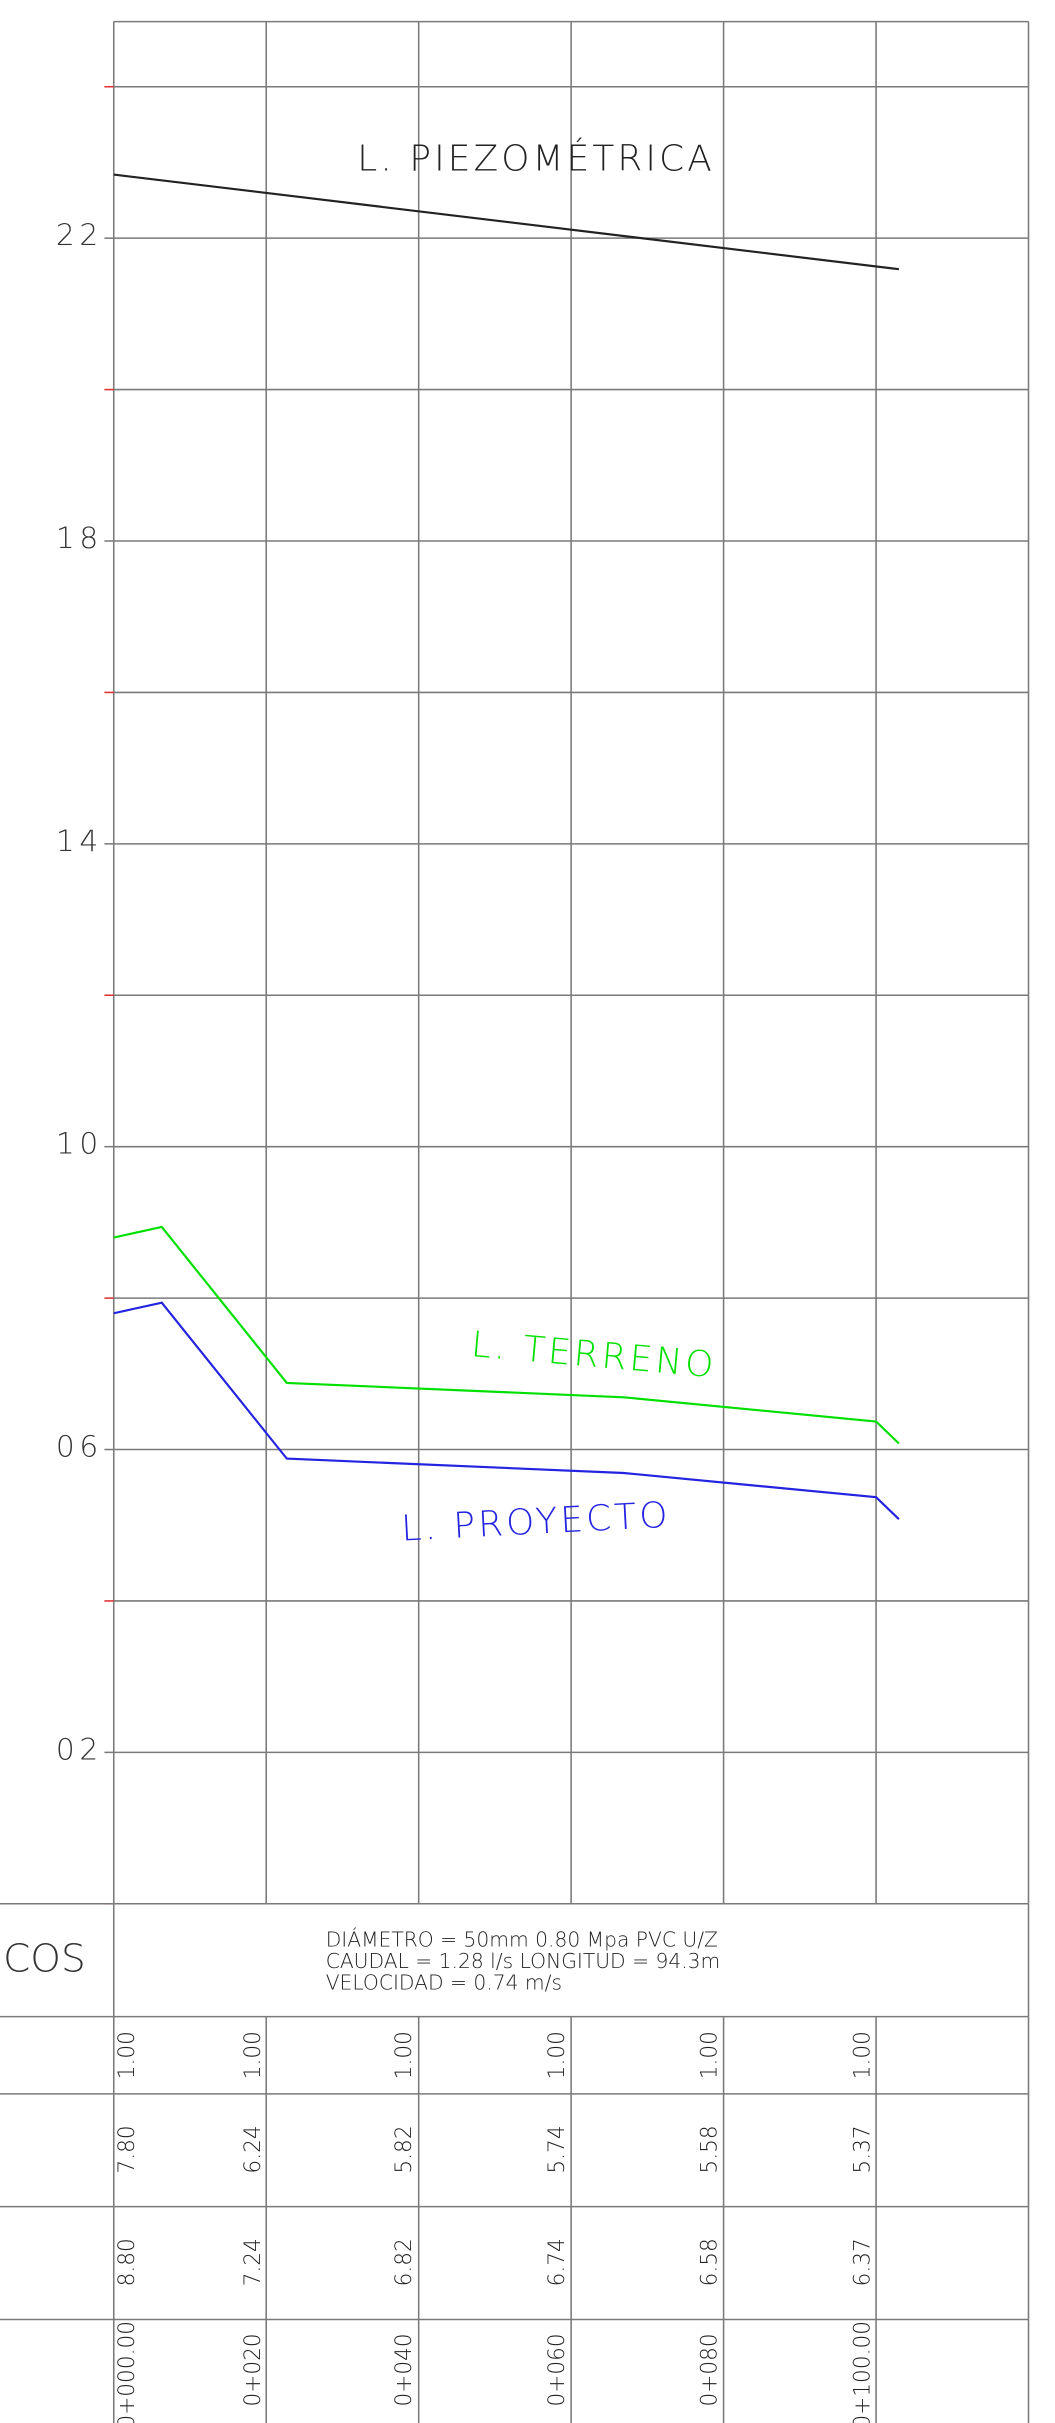 The height and width of the screenshot is (2423, 1055). What do you see at coordinates (710, 2149) in the screenshot?
I see `table-value: 5.58` at bounding box center [710, 2149].